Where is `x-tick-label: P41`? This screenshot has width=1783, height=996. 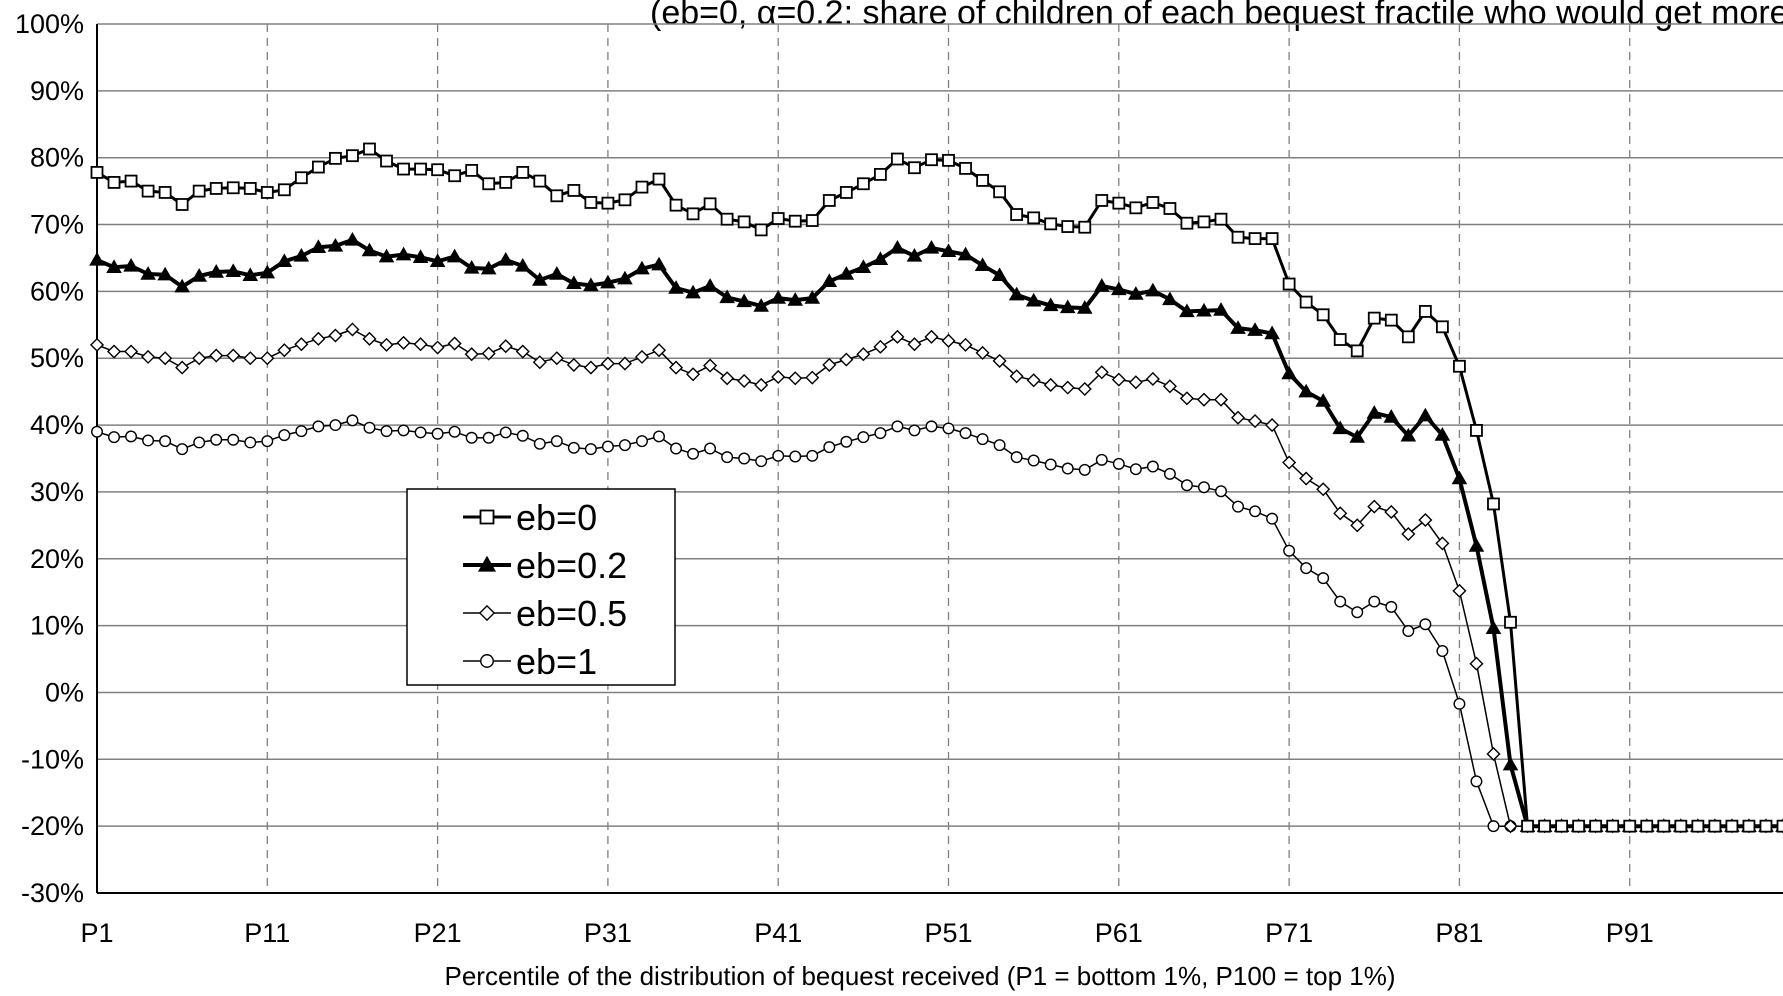
x-tick-label: P41 is located at coordinates (778, 933).